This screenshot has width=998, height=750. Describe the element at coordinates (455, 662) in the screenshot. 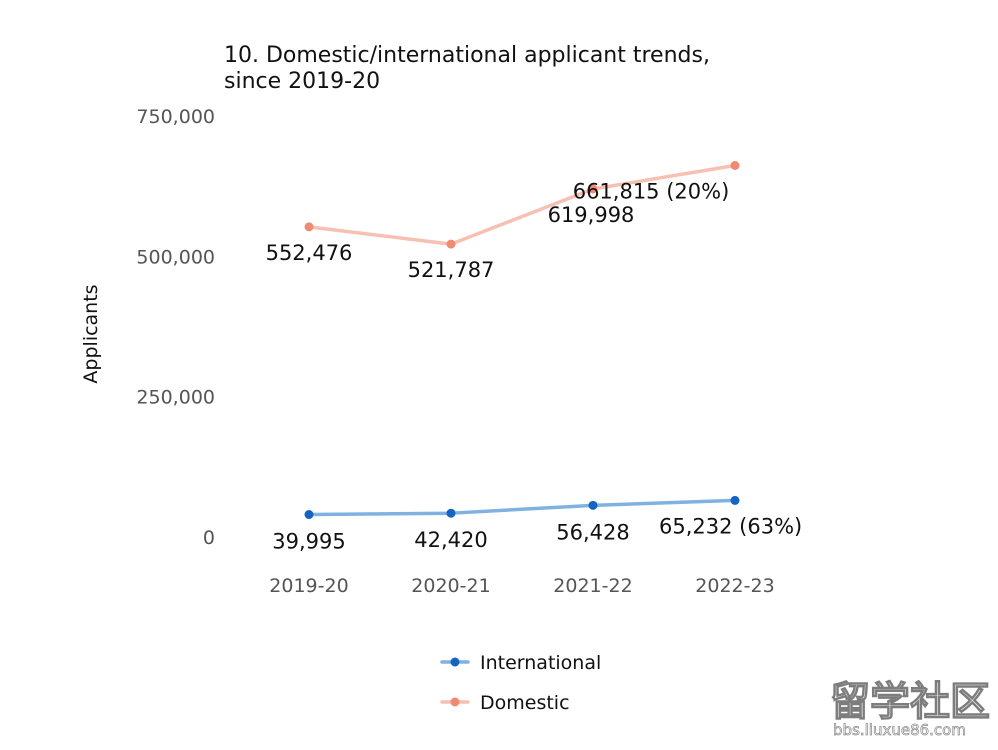

I see `legend-swatch-marker-international` at that location.